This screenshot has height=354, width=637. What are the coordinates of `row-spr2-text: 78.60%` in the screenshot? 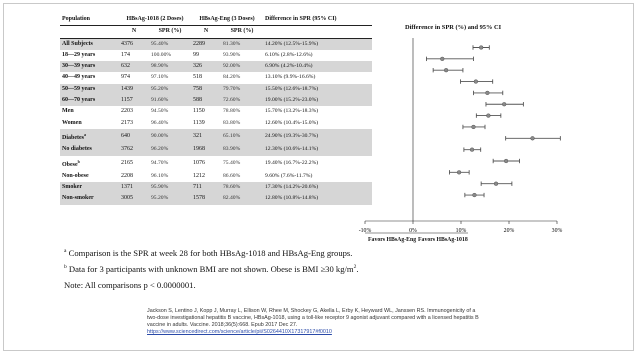 It's located at (232, 187).